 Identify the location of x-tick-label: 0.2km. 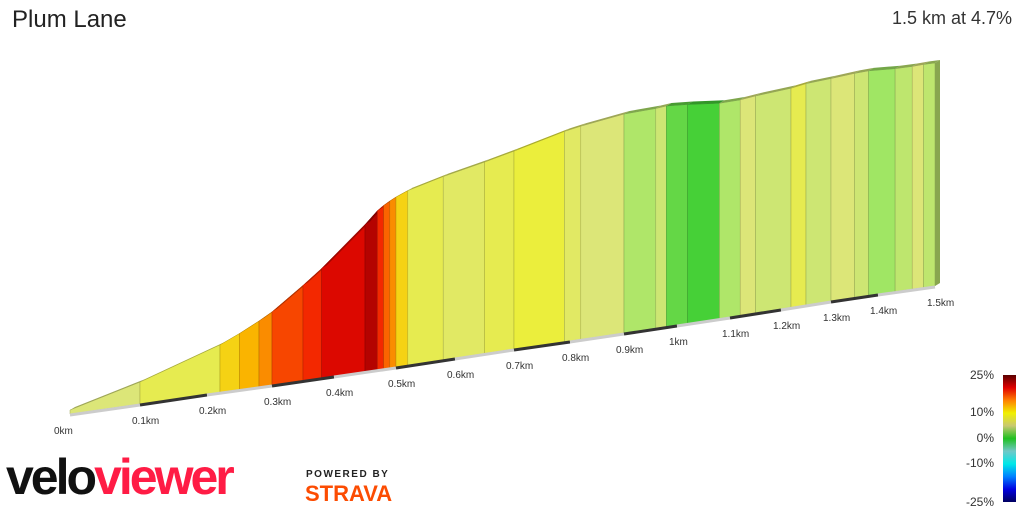
(212, 411).